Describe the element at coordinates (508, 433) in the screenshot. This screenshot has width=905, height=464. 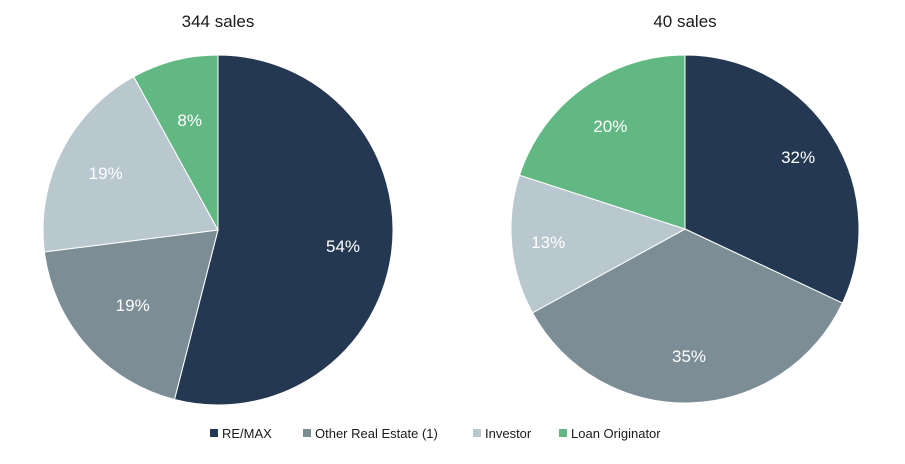
I see `legend-label-investor: Investor` at that location.